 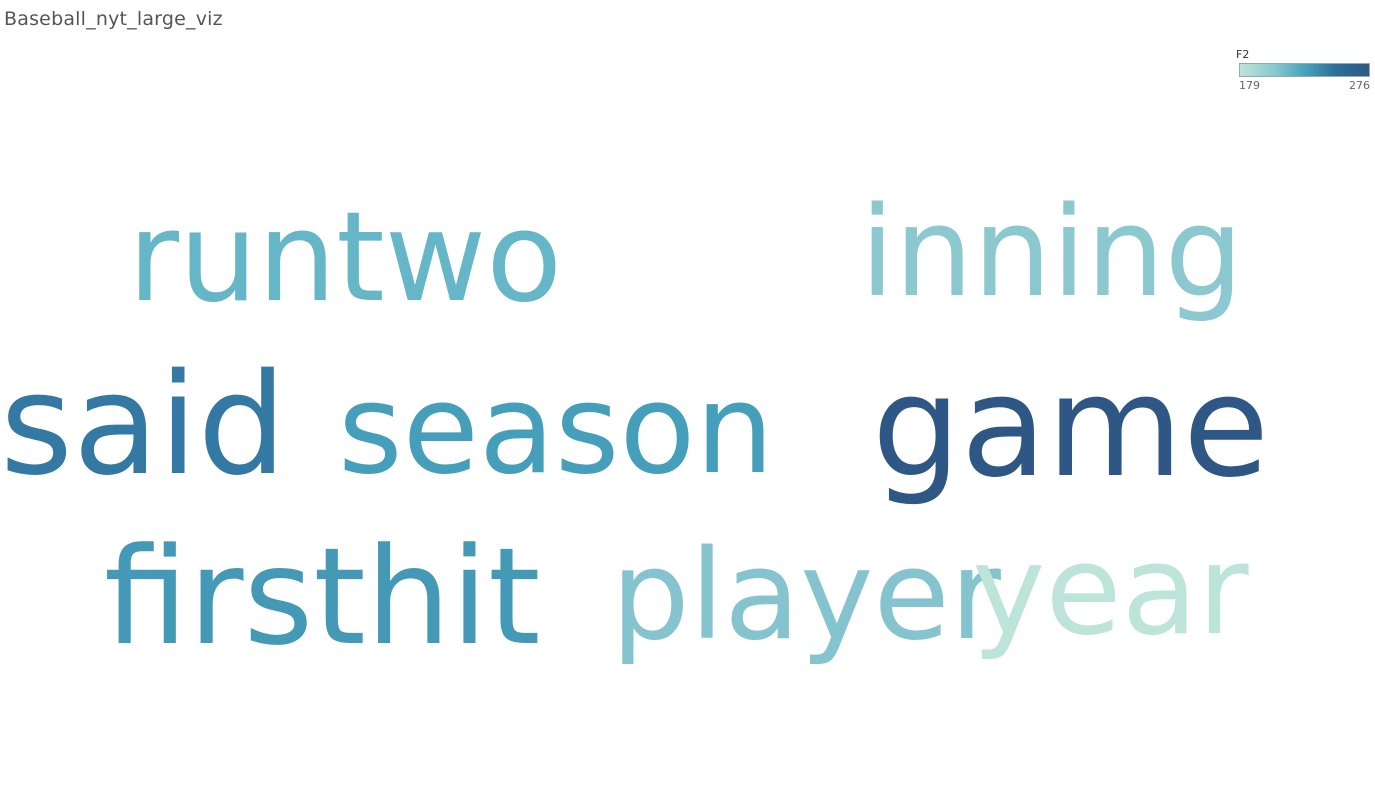 What do you see at coordinates (1110, 591) in the screenshot?
I see `word-year: year` at bounding box center [1110, 591].